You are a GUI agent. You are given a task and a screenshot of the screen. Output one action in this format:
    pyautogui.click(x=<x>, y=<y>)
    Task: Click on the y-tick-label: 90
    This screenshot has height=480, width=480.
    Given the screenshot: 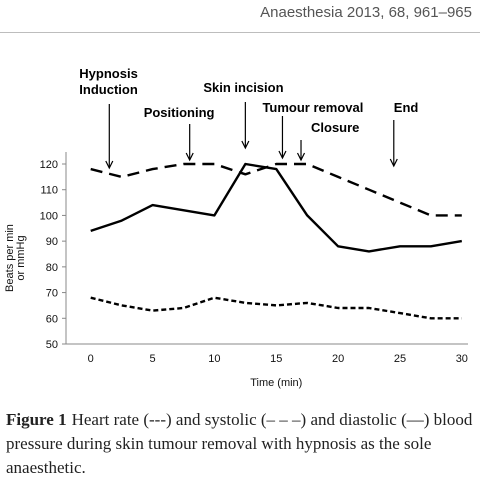 What is the action you would take?
    pyautogui.click(x=52, y=242)
    